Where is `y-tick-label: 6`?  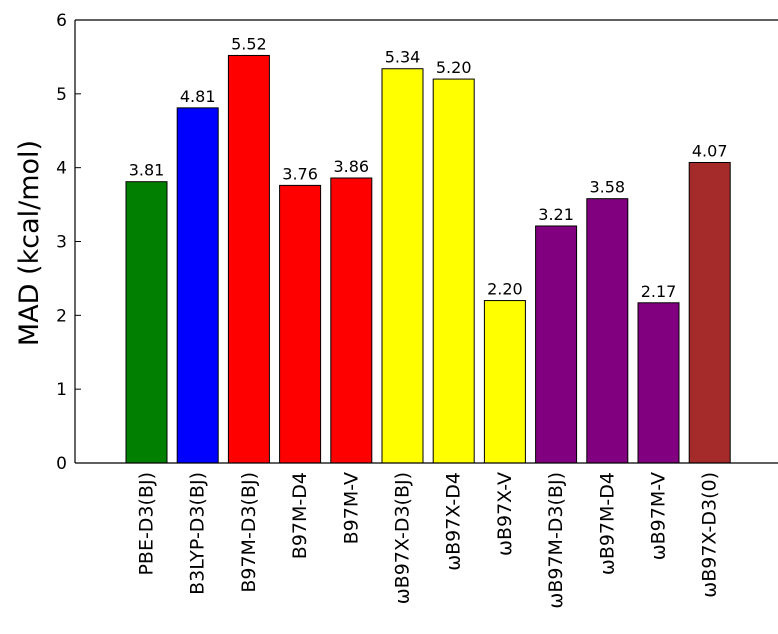
y-tick-label: 6 is located at coordinates (61, 21).